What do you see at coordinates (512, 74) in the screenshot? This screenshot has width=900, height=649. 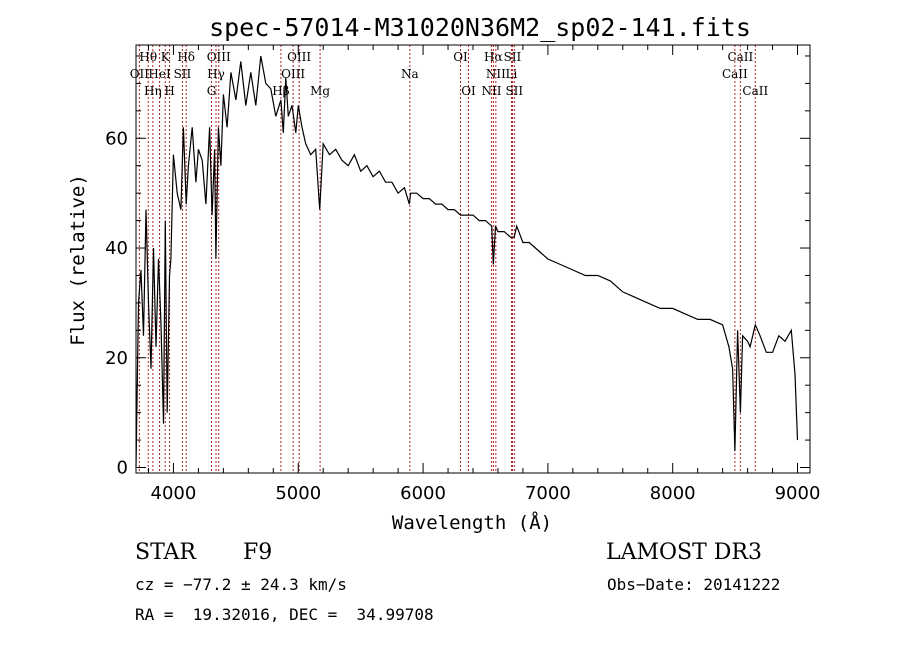 I see `spectral-line-label-Li: Li` at bounding box center [512, 74].